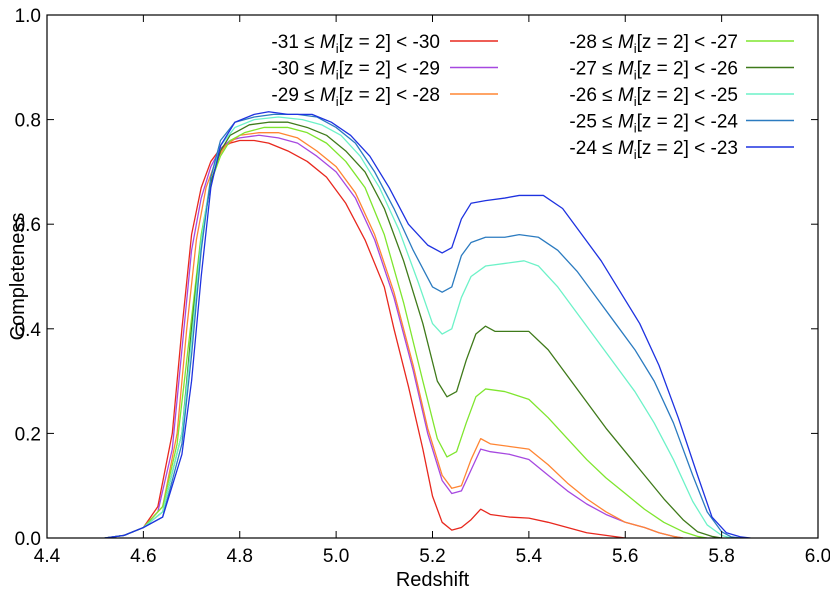 The image size is (830, 595). I want to click on y-tick-label: 0.6, so click(28, 225).